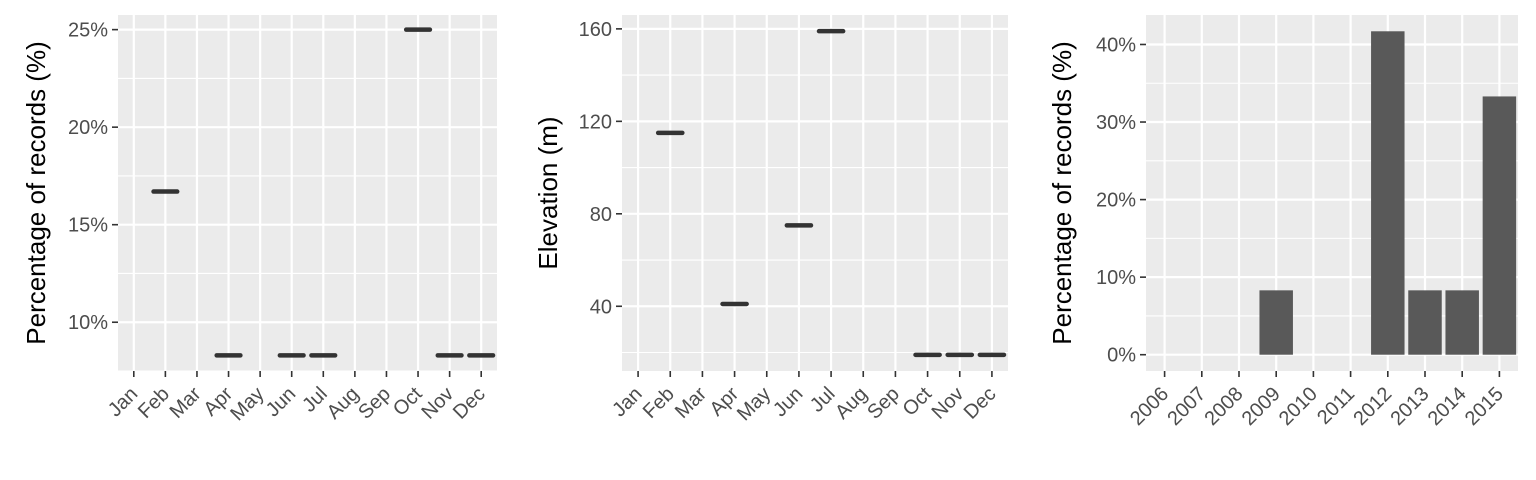 Image resolution: width=1536 pixels, height=480 pixels. What do you see at coordinates (595, 122) in the screenshot?
I see `y-tick-label: 120` at bounding box center [595, 122].